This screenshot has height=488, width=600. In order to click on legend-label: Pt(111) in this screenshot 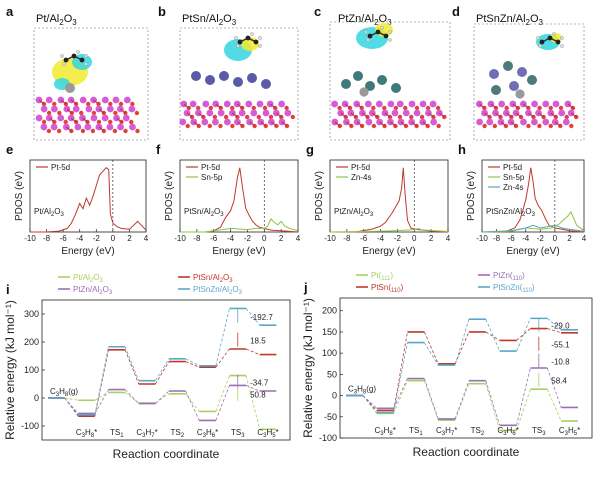, I will do `click(382, 276)`.